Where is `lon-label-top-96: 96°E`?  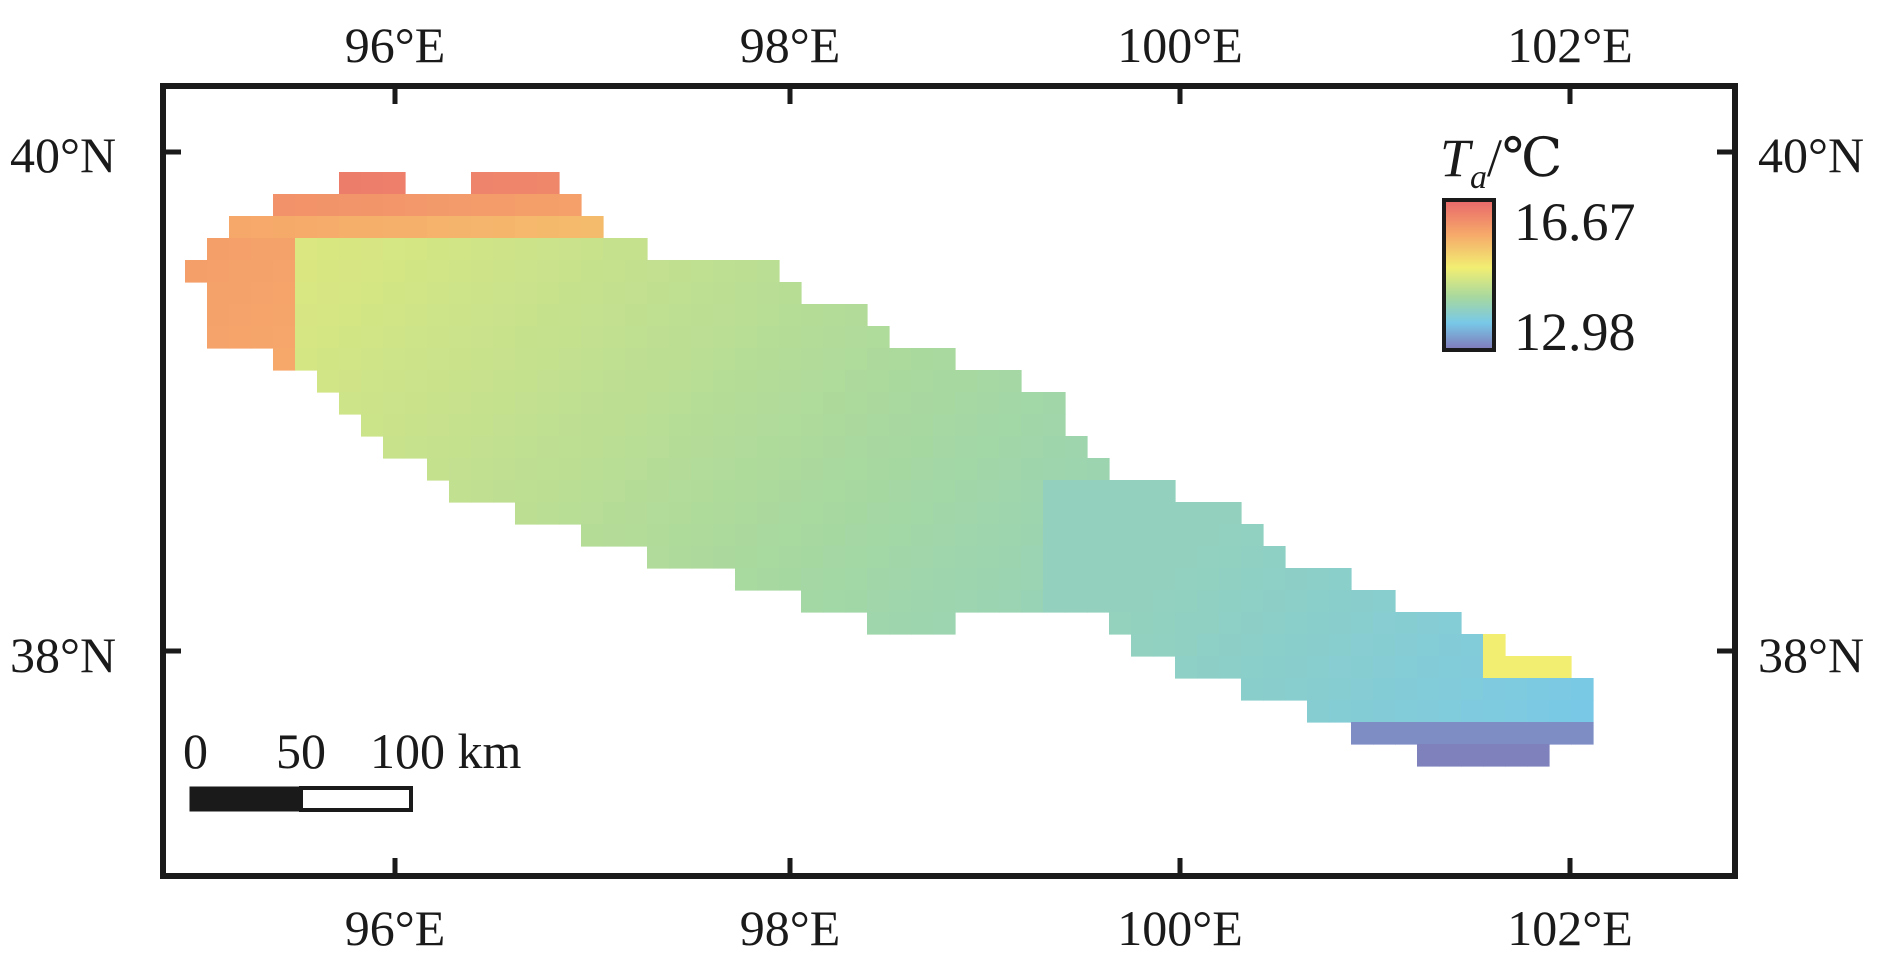 lon-label-top-96: 96°E is located at coordinates (395, 45).